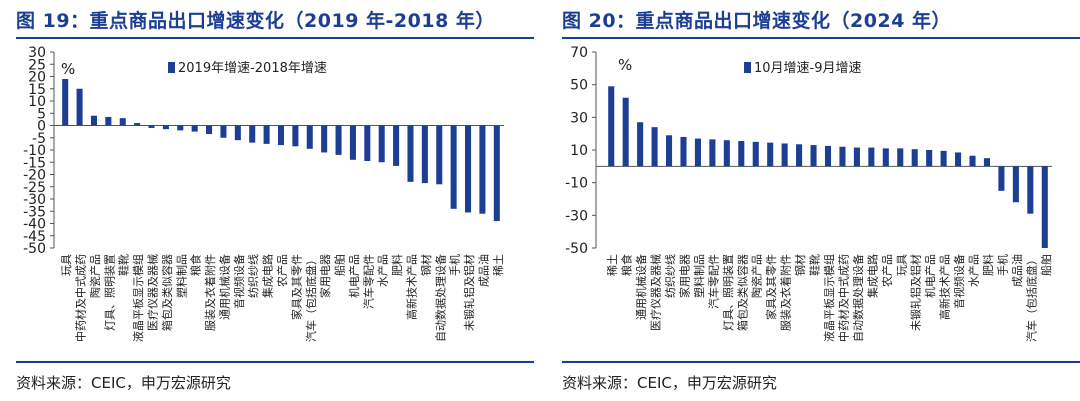  What do you see at coordinates (153, 292) in the screenshot?
I see `x-category-label: 医疗仪器及器械` at bounding box center [153, 292].